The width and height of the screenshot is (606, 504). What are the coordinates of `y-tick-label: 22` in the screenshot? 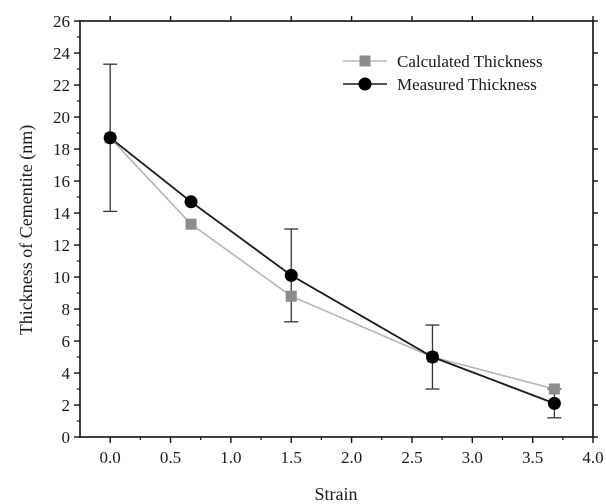 It's located at (61, 85).